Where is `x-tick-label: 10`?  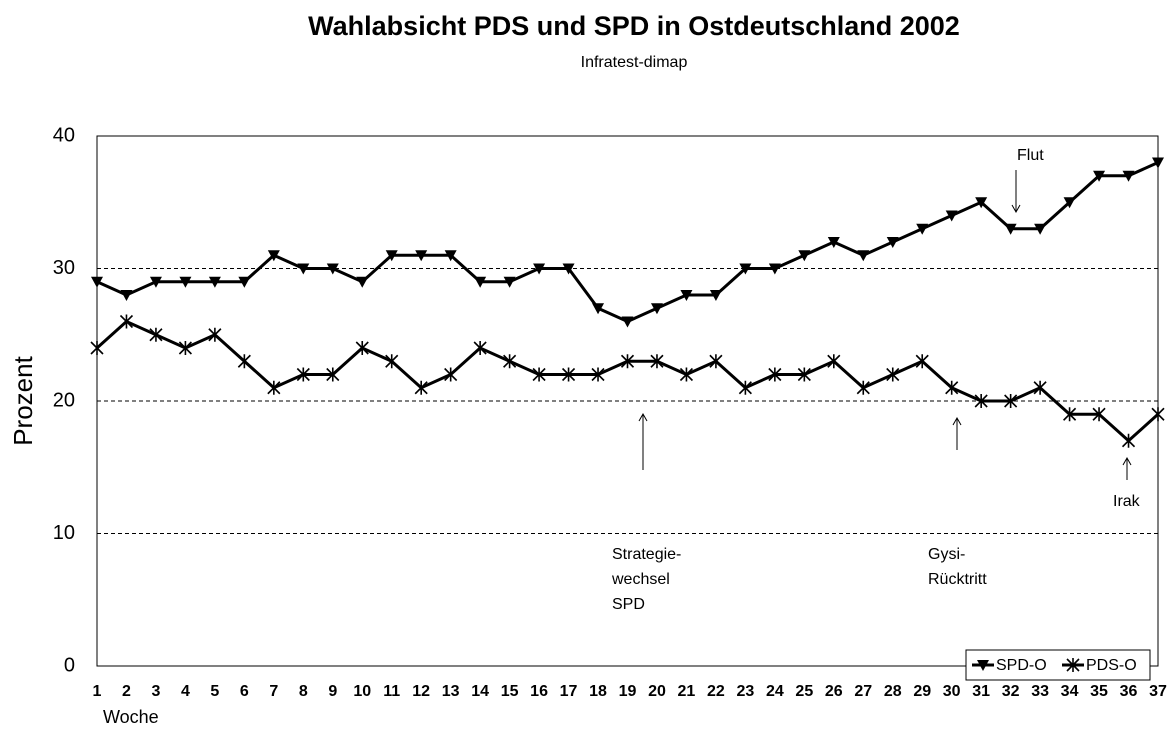 x-tick-label: 10 is located at coordinates (362, 691).